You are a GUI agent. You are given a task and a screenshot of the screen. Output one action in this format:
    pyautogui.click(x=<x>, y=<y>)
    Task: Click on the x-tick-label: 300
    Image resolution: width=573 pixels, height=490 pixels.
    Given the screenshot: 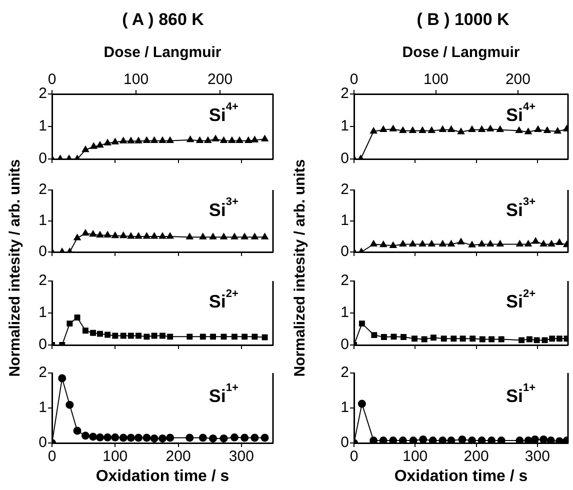 What is the action you would take?
    pyautogui.click(x=537, y=457)
    